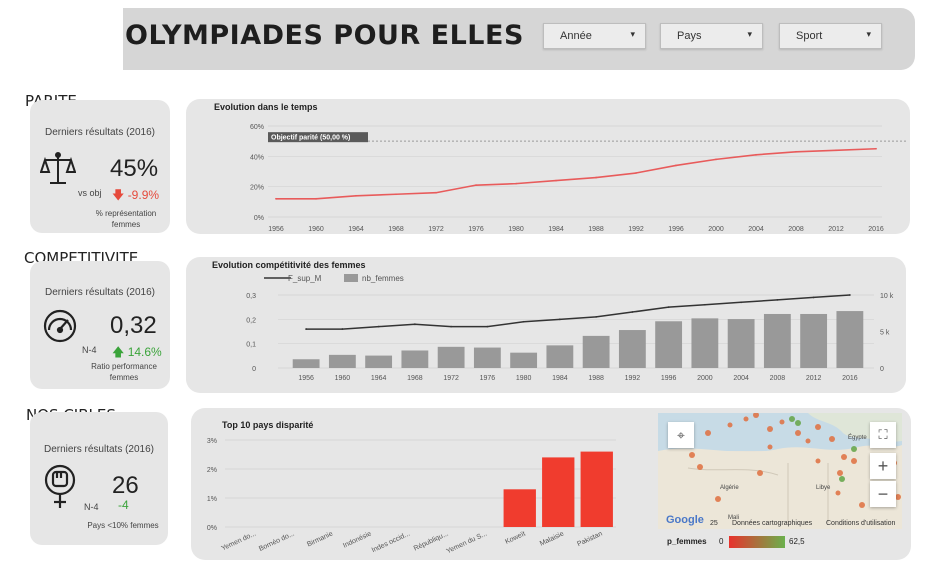 The height and width of the screenshot is (572, 945). Describe the element at coordinates (60, 486) in the screenshot. I see `female-fist-icon` at that location.